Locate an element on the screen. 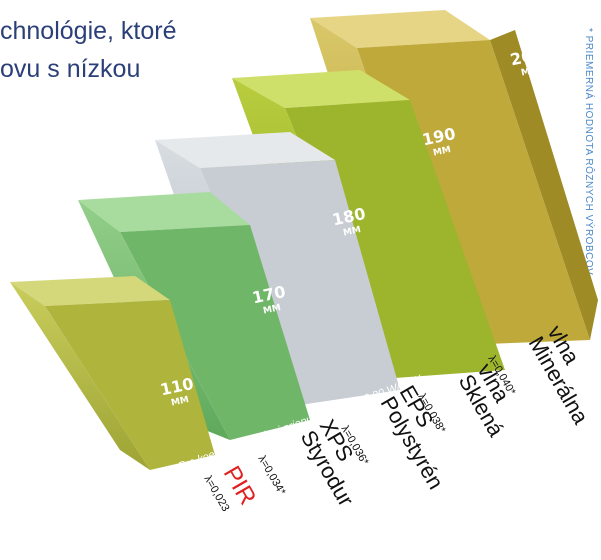 The height and width of the screenshot is (560, 601). headline-line-2: ovu s nízkou is located at coordinates (70, 69).